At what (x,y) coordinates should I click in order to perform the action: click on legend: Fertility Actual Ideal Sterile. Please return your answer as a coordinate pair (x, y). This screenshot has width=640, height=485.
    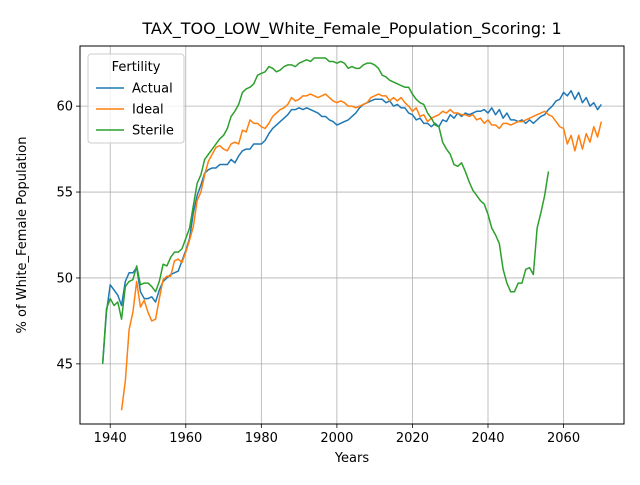
    Looking at the image, I should click on (136, 98).